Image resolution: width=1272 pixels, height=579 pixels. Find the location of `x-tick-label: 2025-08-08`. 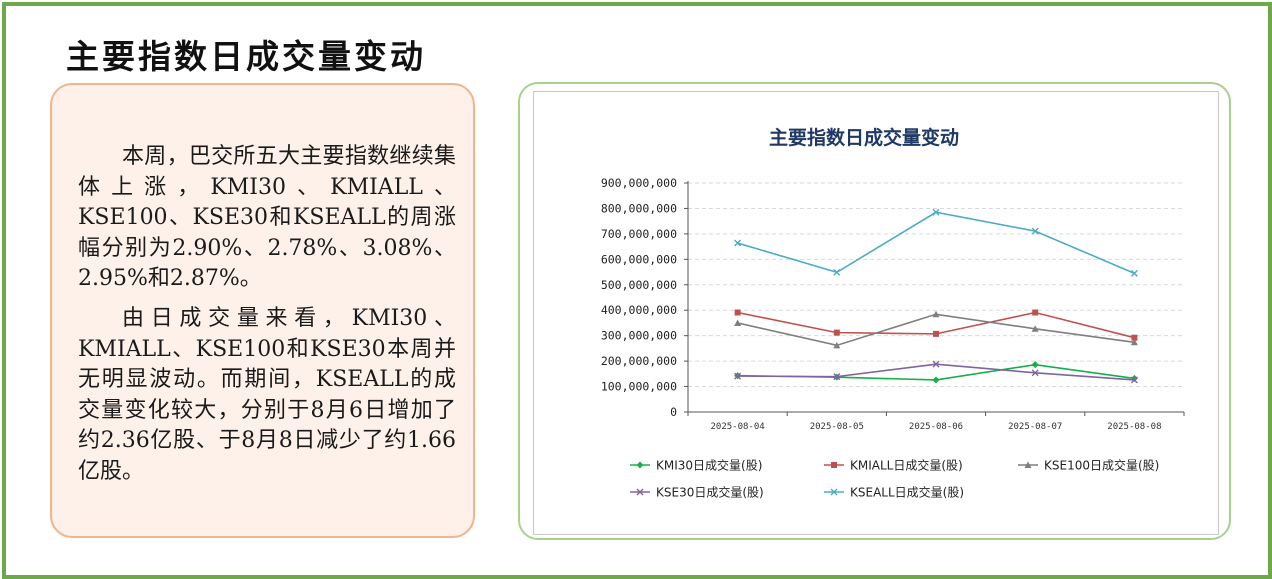

x-tick-label: 2025-08-08 is located at coordinates (1134, 427).